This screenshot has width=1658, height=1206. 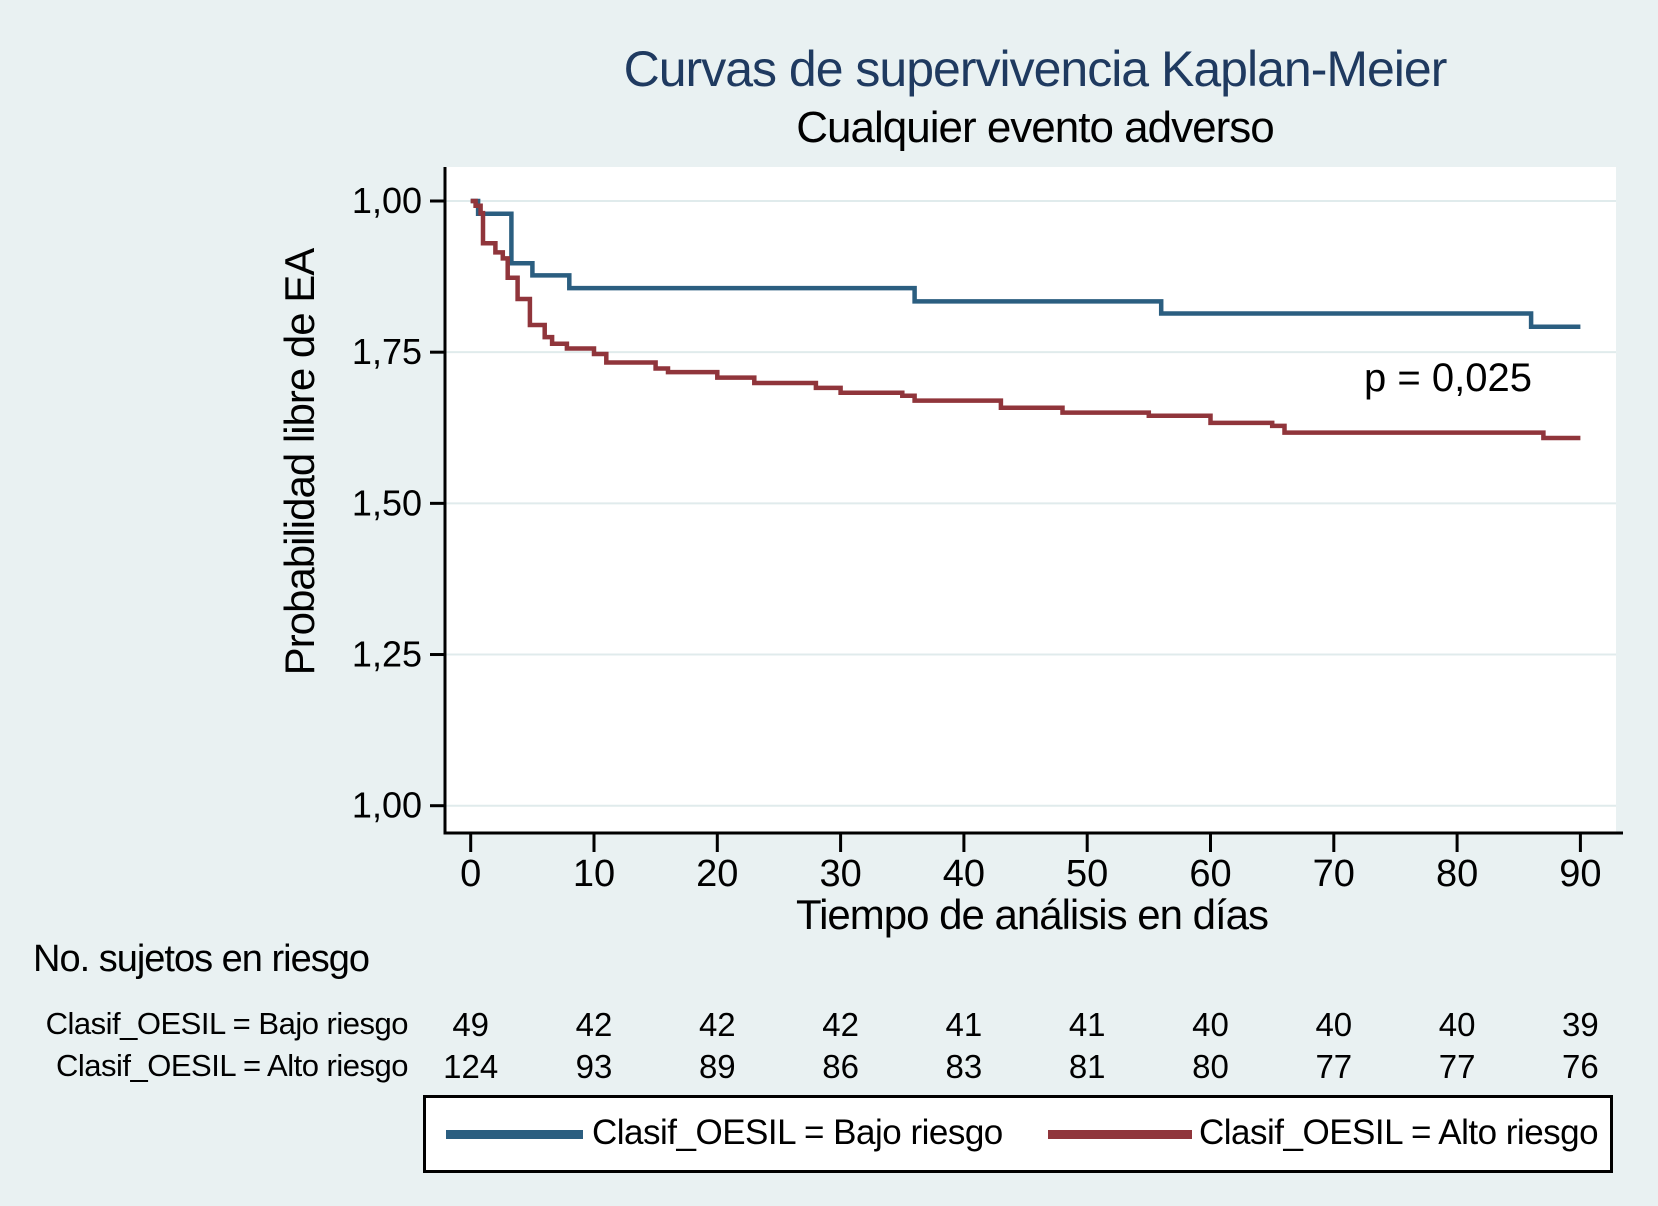 What do you see at coordinates (201, 959) in the screenshot?
I see `risk-table-header: No. sujetos en riesgo` at bounding box center [201, 959].